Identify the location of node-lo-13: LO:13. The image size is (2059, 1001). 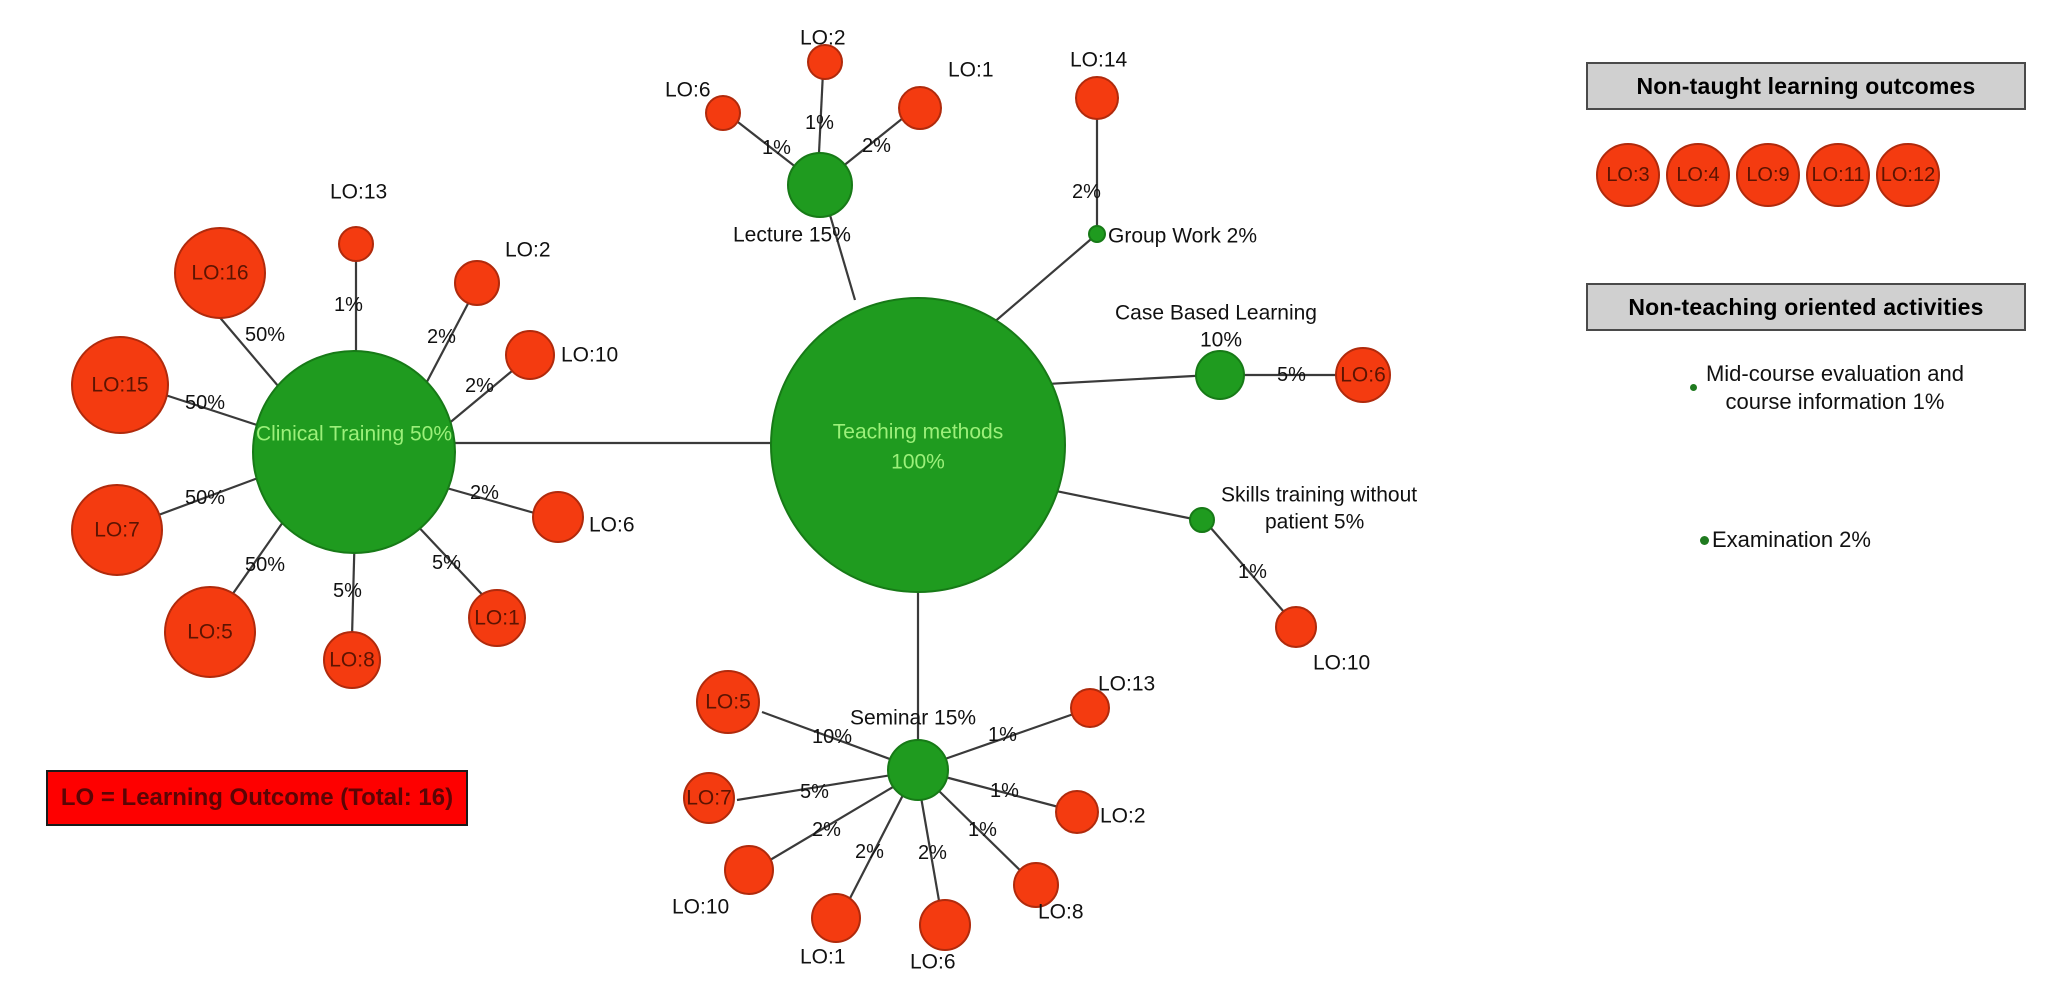
(358, 221).